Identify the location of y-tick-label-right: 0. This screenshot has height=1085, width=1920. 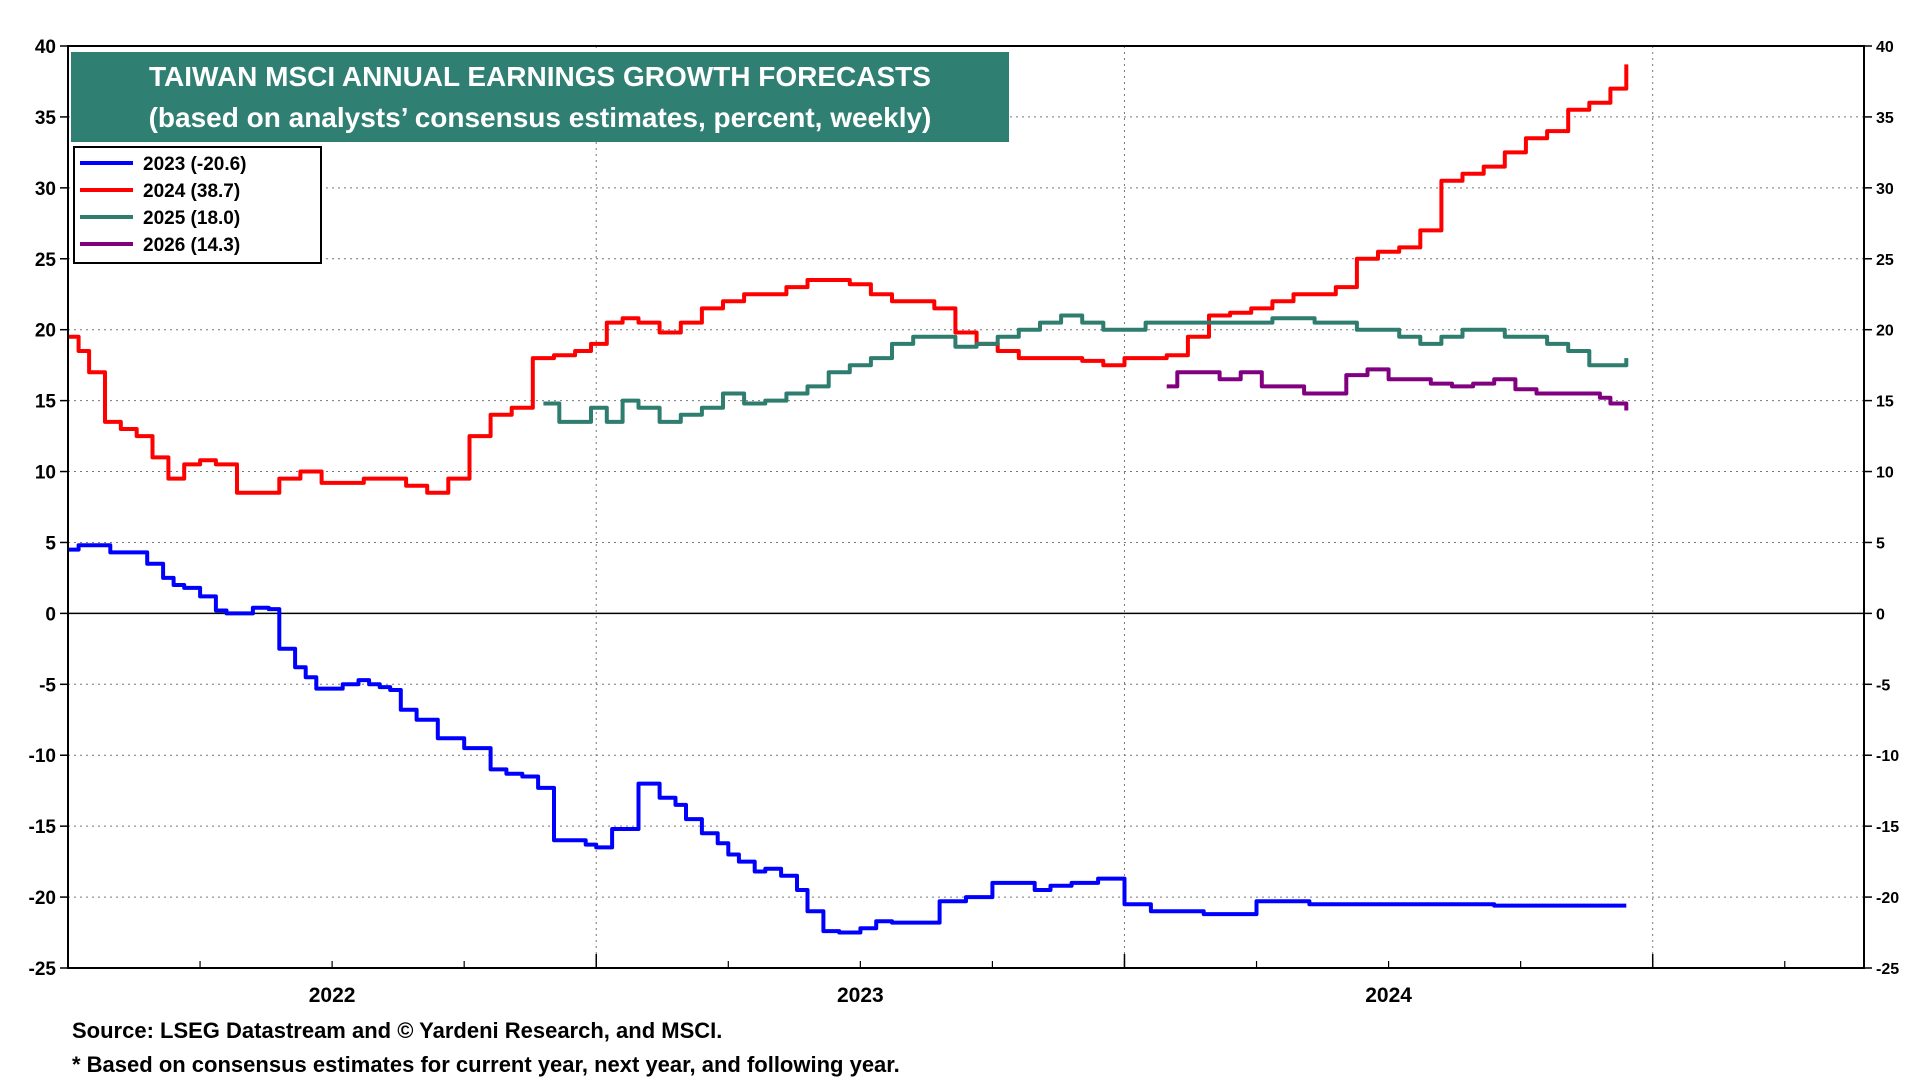
(1880, 614).